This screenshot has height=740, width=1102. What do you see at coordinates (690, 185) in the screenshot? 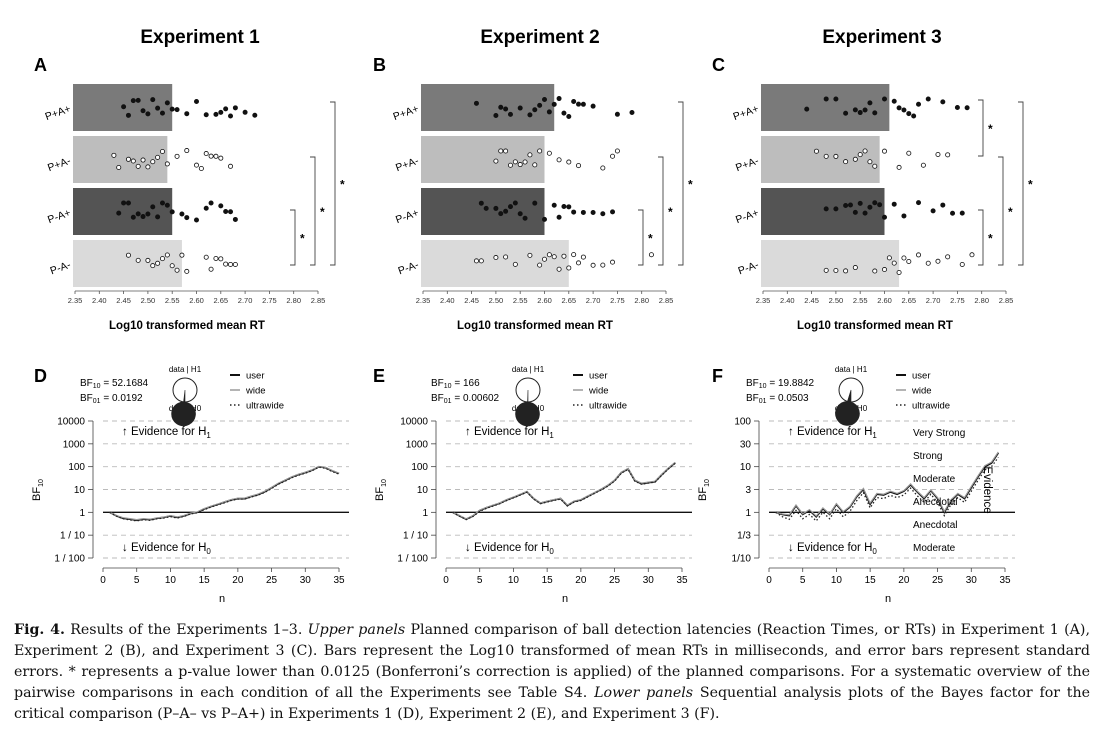
I see `significance-star-b: *` at bounding box center [690, 185].